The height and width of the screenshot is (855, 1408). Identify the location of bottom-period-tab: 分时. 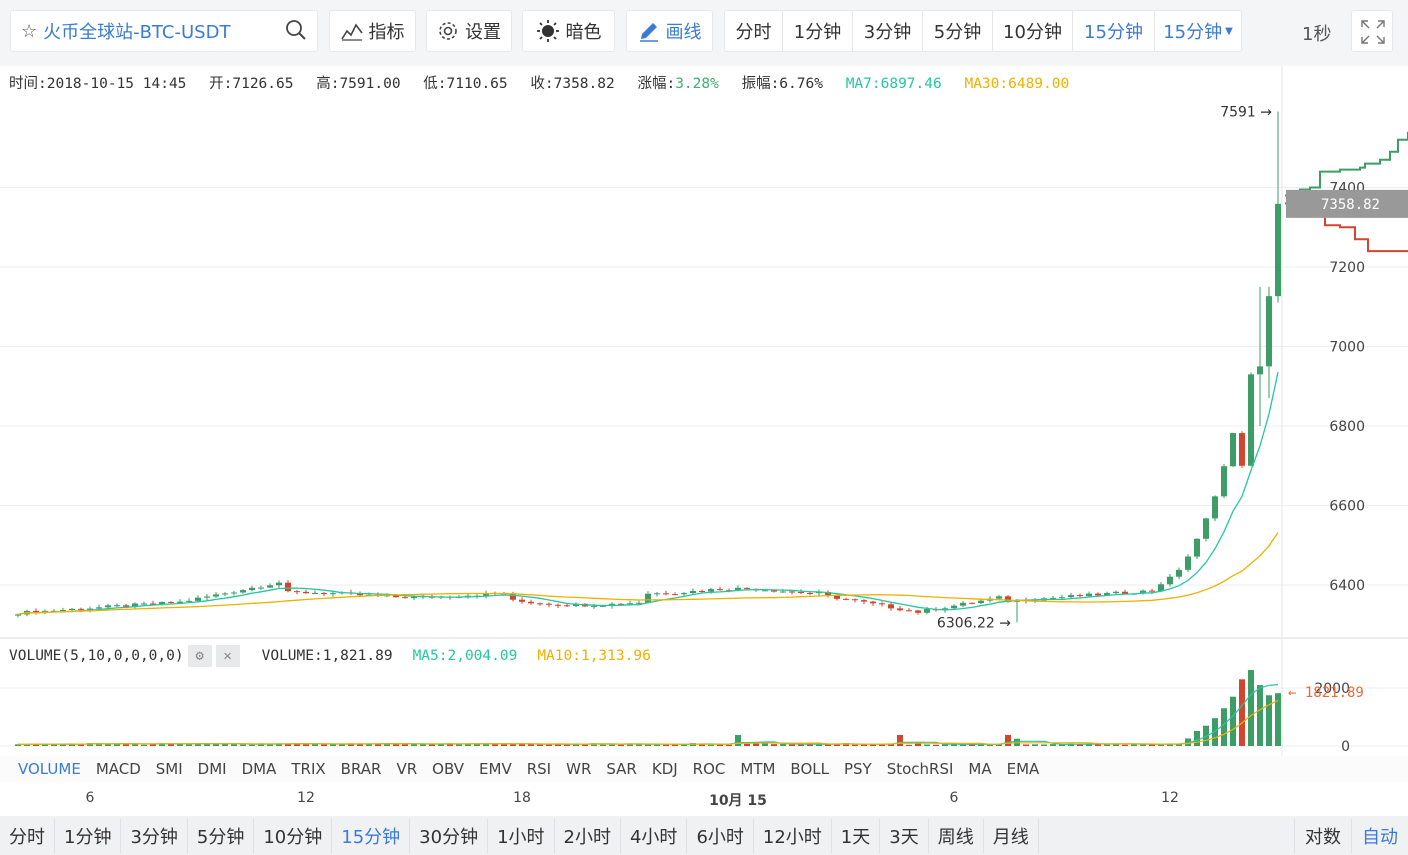
(27, 835).